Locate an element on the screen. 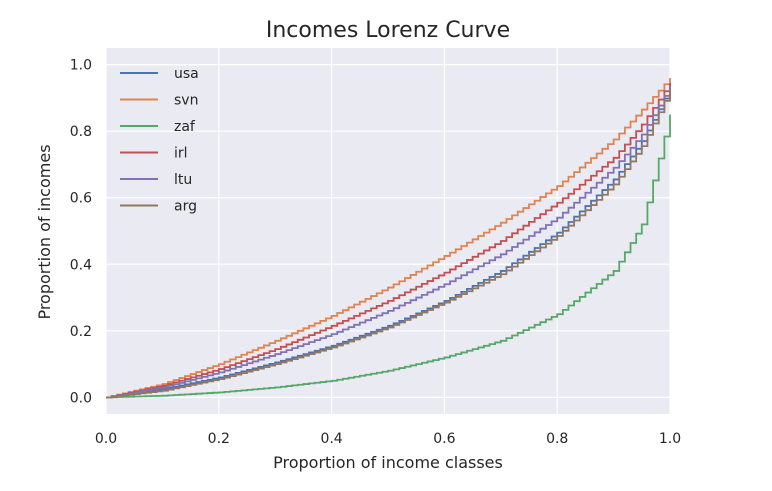  legend-label-usa: usa is located at coordinates (186, 74).